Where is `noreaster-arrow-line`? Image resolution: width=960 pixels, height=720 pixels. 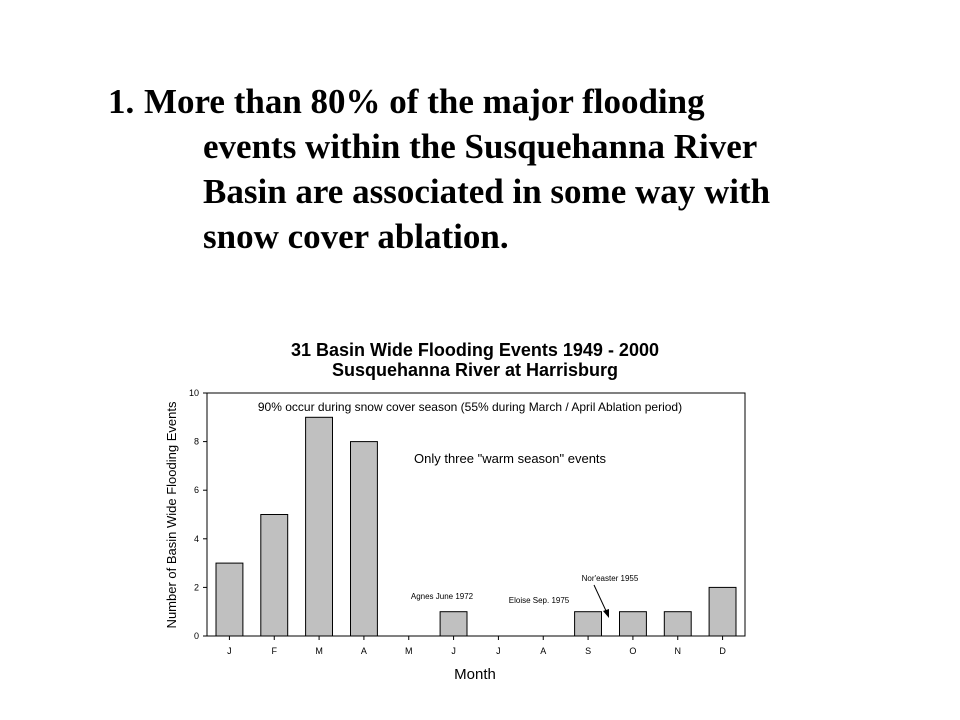
noreaster-arrow-line is located at coordinates (600, 599).